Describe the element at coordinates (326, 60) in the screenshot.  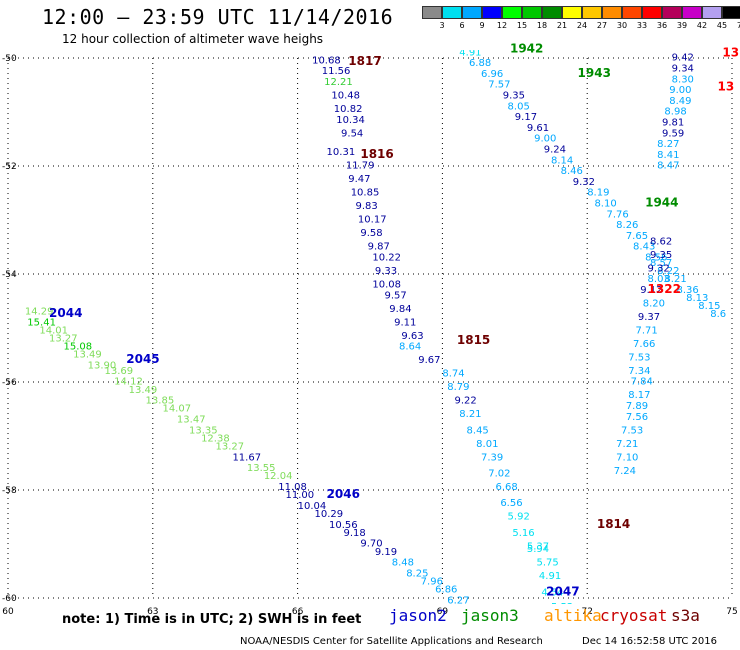
I see `swh-value-label: 10.68` at that location.